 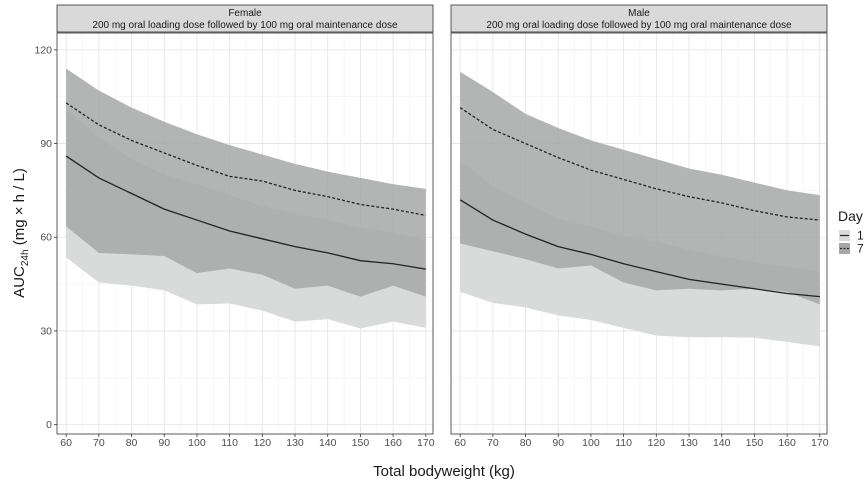 I want to click on legend-title: Day, so click(x=850, y=216).